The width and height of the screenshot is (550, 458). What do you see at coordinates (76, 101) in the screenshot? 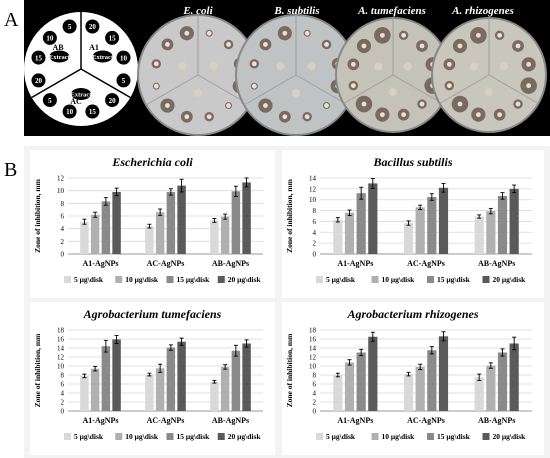
I see `sector-label: AC` at bounding box center [76, 101].